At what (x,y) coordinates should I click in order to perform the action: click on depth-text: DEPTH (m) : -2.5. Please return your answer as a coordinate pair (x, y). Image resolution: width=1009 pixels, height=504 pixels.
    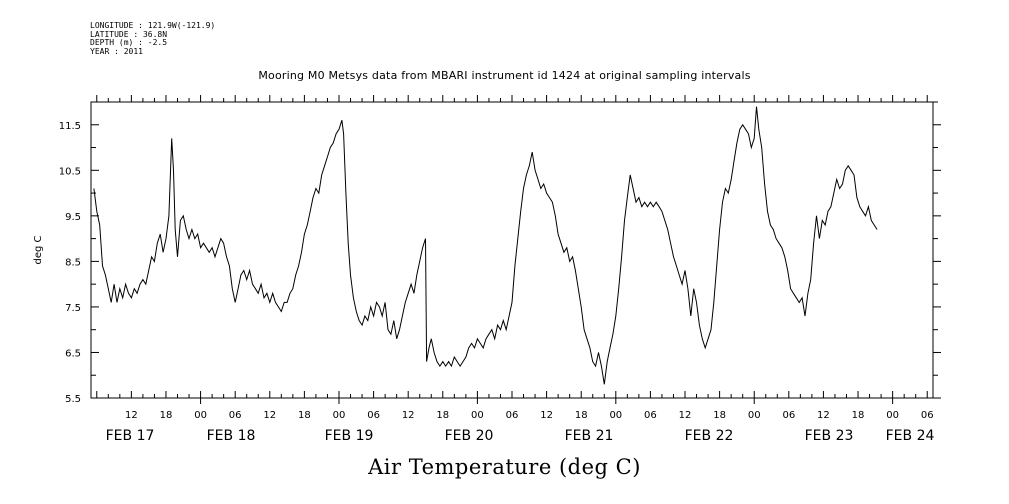
    Looking at the image, I should click on (129, 43).